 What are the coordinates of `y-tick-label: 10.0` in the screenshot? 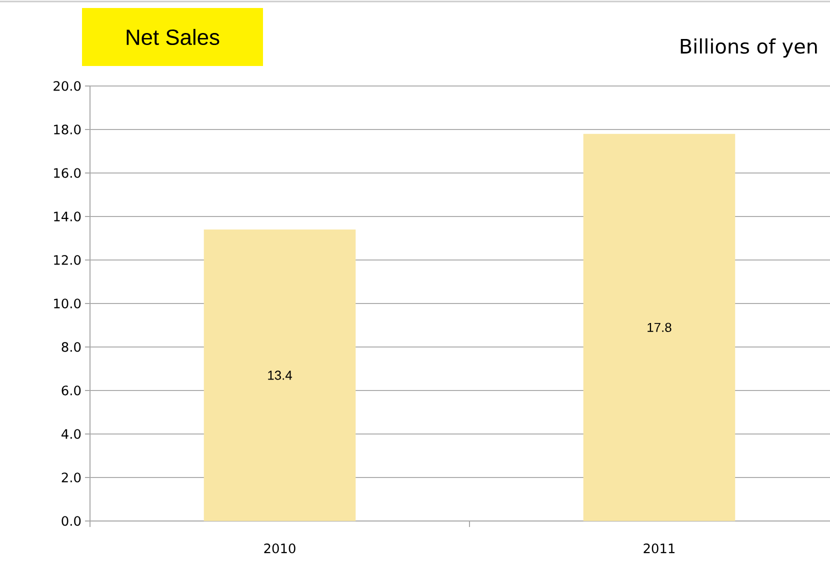 It's located at (67, 303).